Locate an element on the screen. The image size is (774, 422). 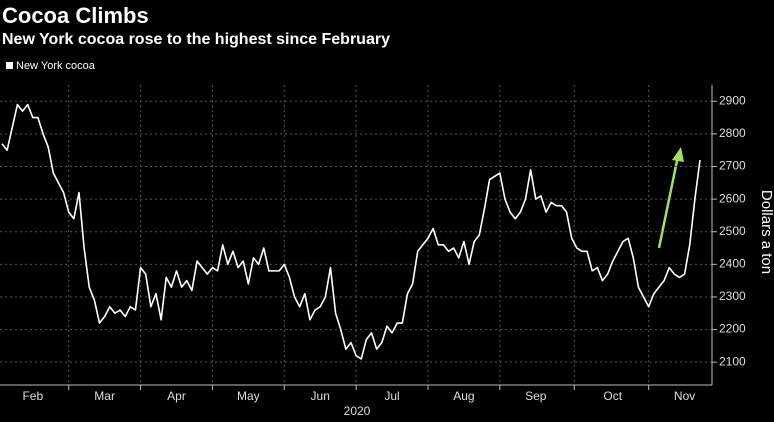
y-tick-label: 2800 is located at coordinates (732, 133).